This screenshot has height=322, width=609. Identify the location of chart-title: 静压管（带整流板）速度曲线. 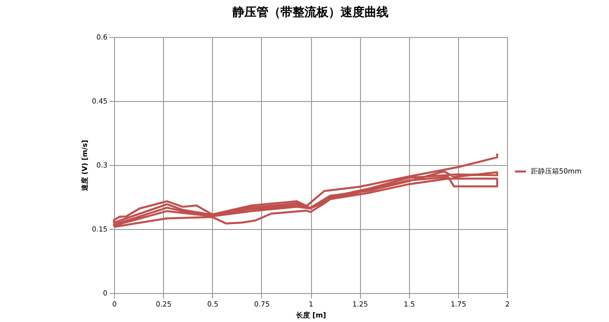
(310, 12).